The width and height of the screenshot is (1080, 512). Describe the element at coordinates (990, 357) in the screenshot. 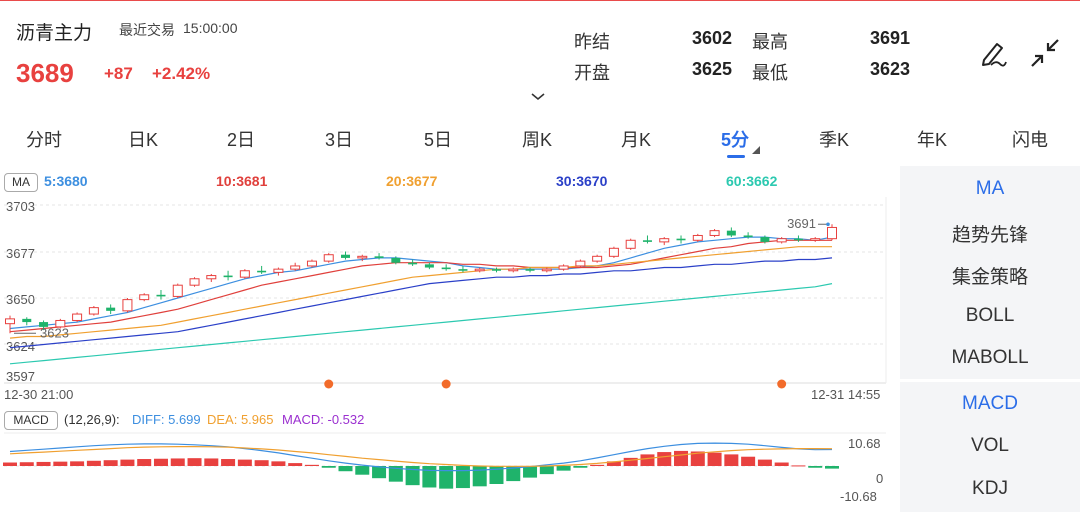

I see `indicator-maboll: MABOLL` at that location.